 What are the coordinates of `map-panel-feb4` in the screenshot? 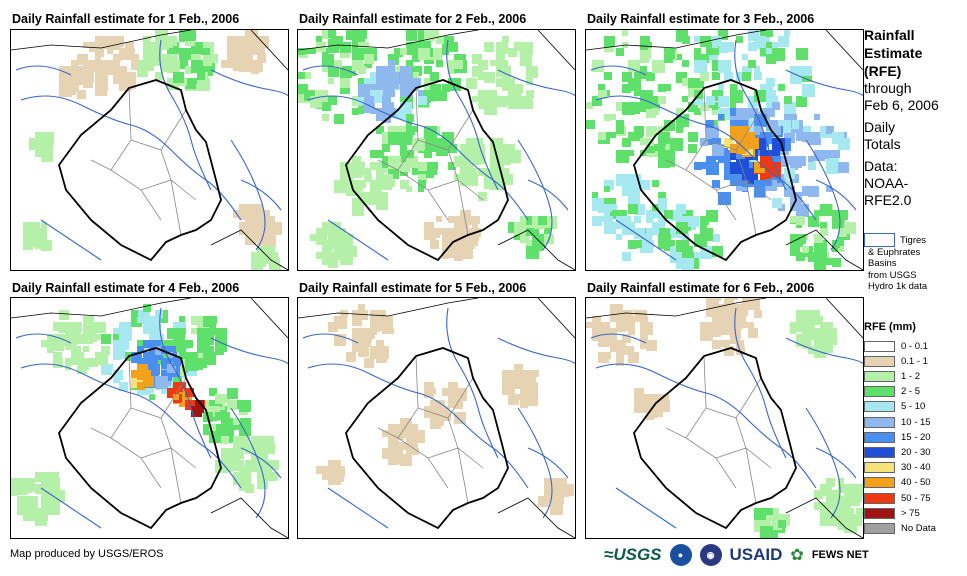 It's located at (149, 418).